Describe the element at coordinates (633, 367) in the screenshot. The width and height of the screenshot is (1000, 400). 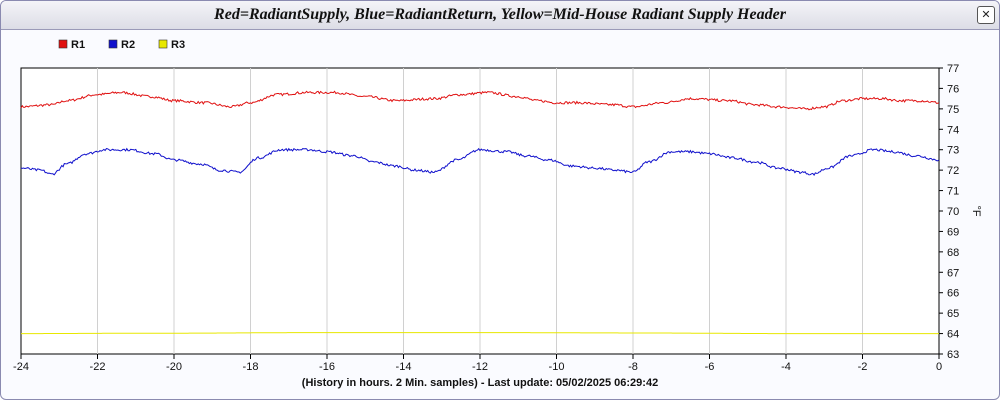
I see `x-tick-label: -8` at that location.